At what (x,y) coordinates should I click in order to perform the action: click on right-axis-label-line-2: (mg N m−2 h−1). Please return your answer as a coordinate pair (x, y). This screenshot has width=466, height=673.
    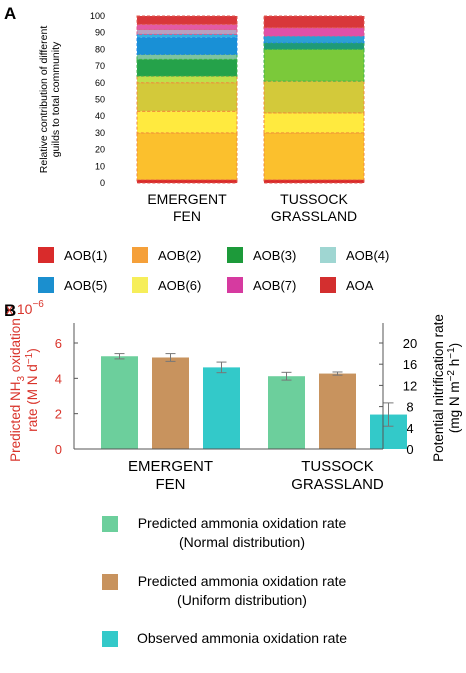
    Looking at the image, I should click on (454, 388).